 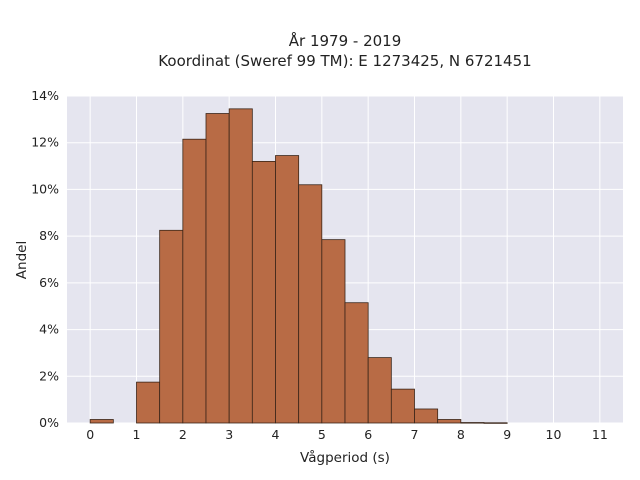 What do you see at coordinates (554, 434) in the screenshot?
I see `x-tick-label: 10` at bounding box center [554, 434].